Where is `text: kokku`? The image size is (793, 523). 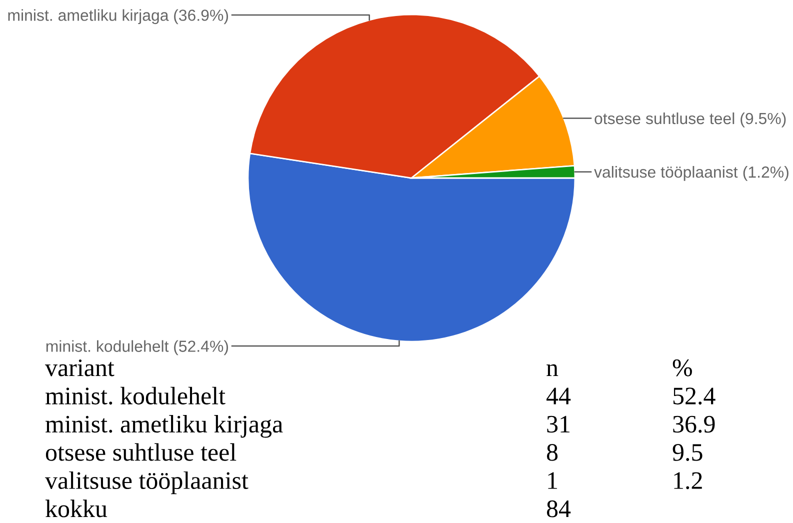 text: kokku is located at coordinates (76, 509).